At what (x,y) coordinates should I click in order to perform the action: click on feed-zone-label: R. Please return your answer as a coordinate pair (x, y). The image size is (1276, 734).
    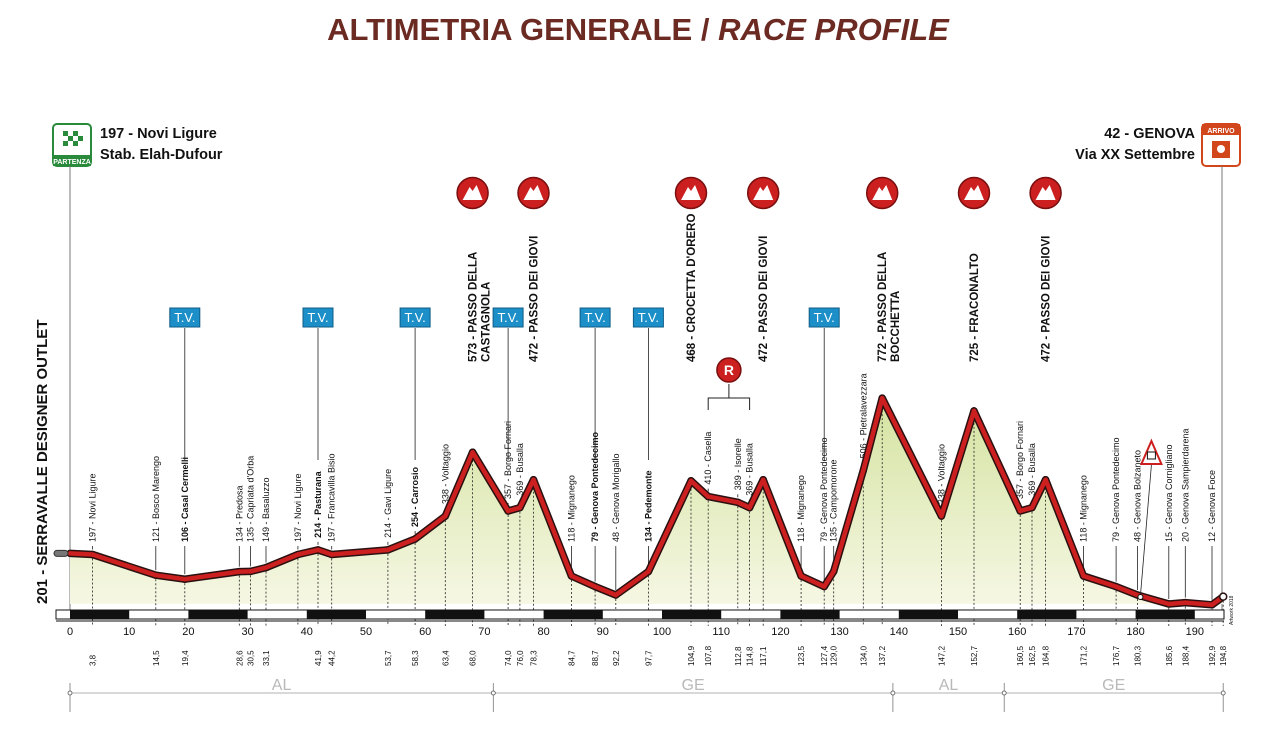
    Looking at the image, I should click on (729, 370).